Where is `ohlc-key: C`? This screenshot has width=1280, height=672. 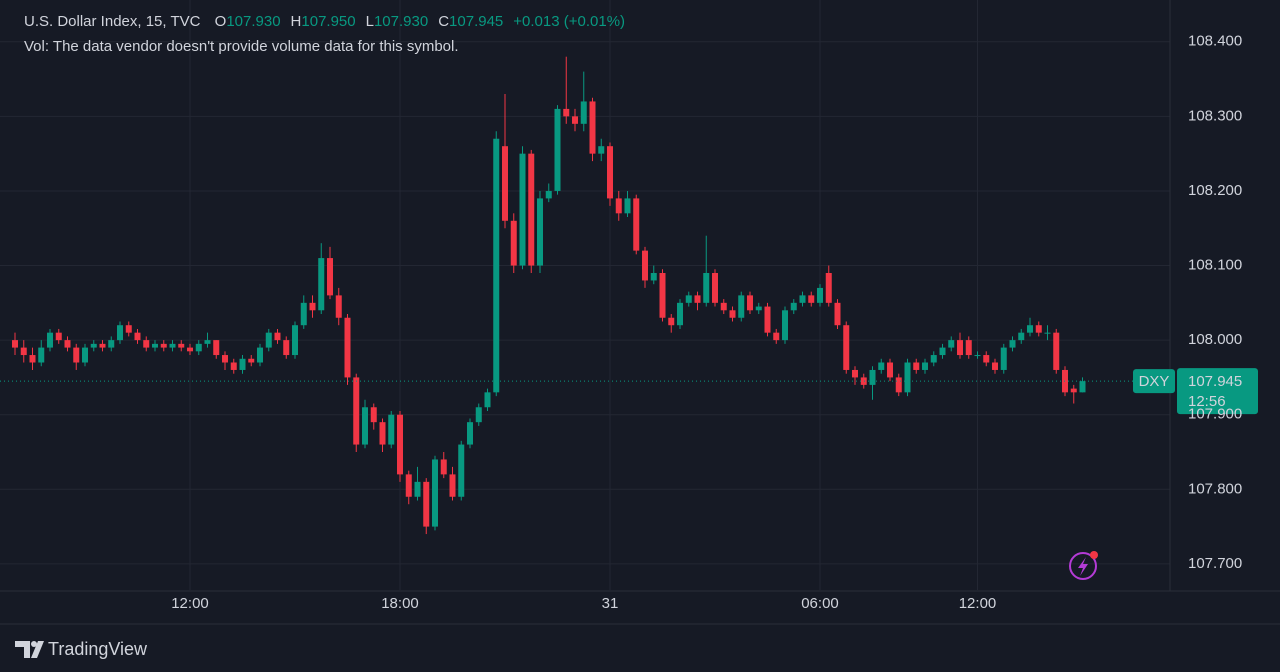
ohlc-key: C is located at coordinates (443, 21).